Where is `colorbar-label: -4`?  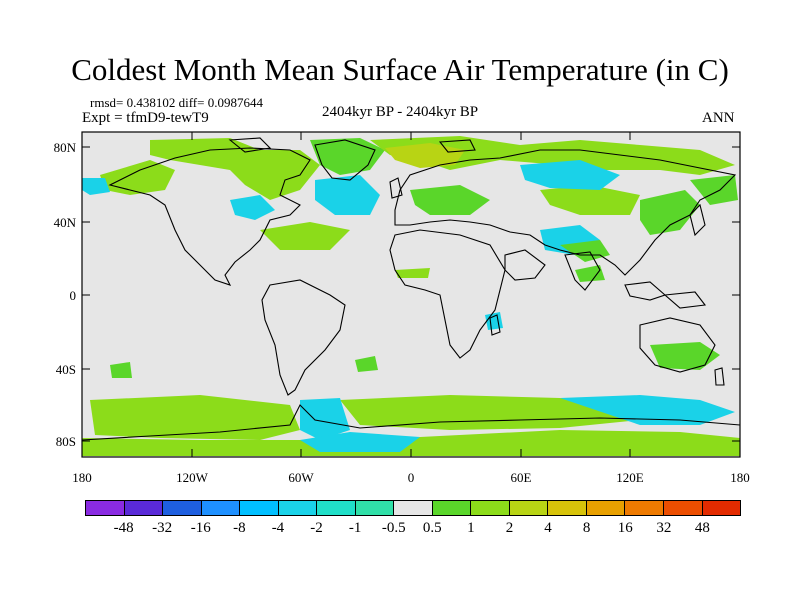 colorbar-label: -4 is located at coordinates (278, 528).